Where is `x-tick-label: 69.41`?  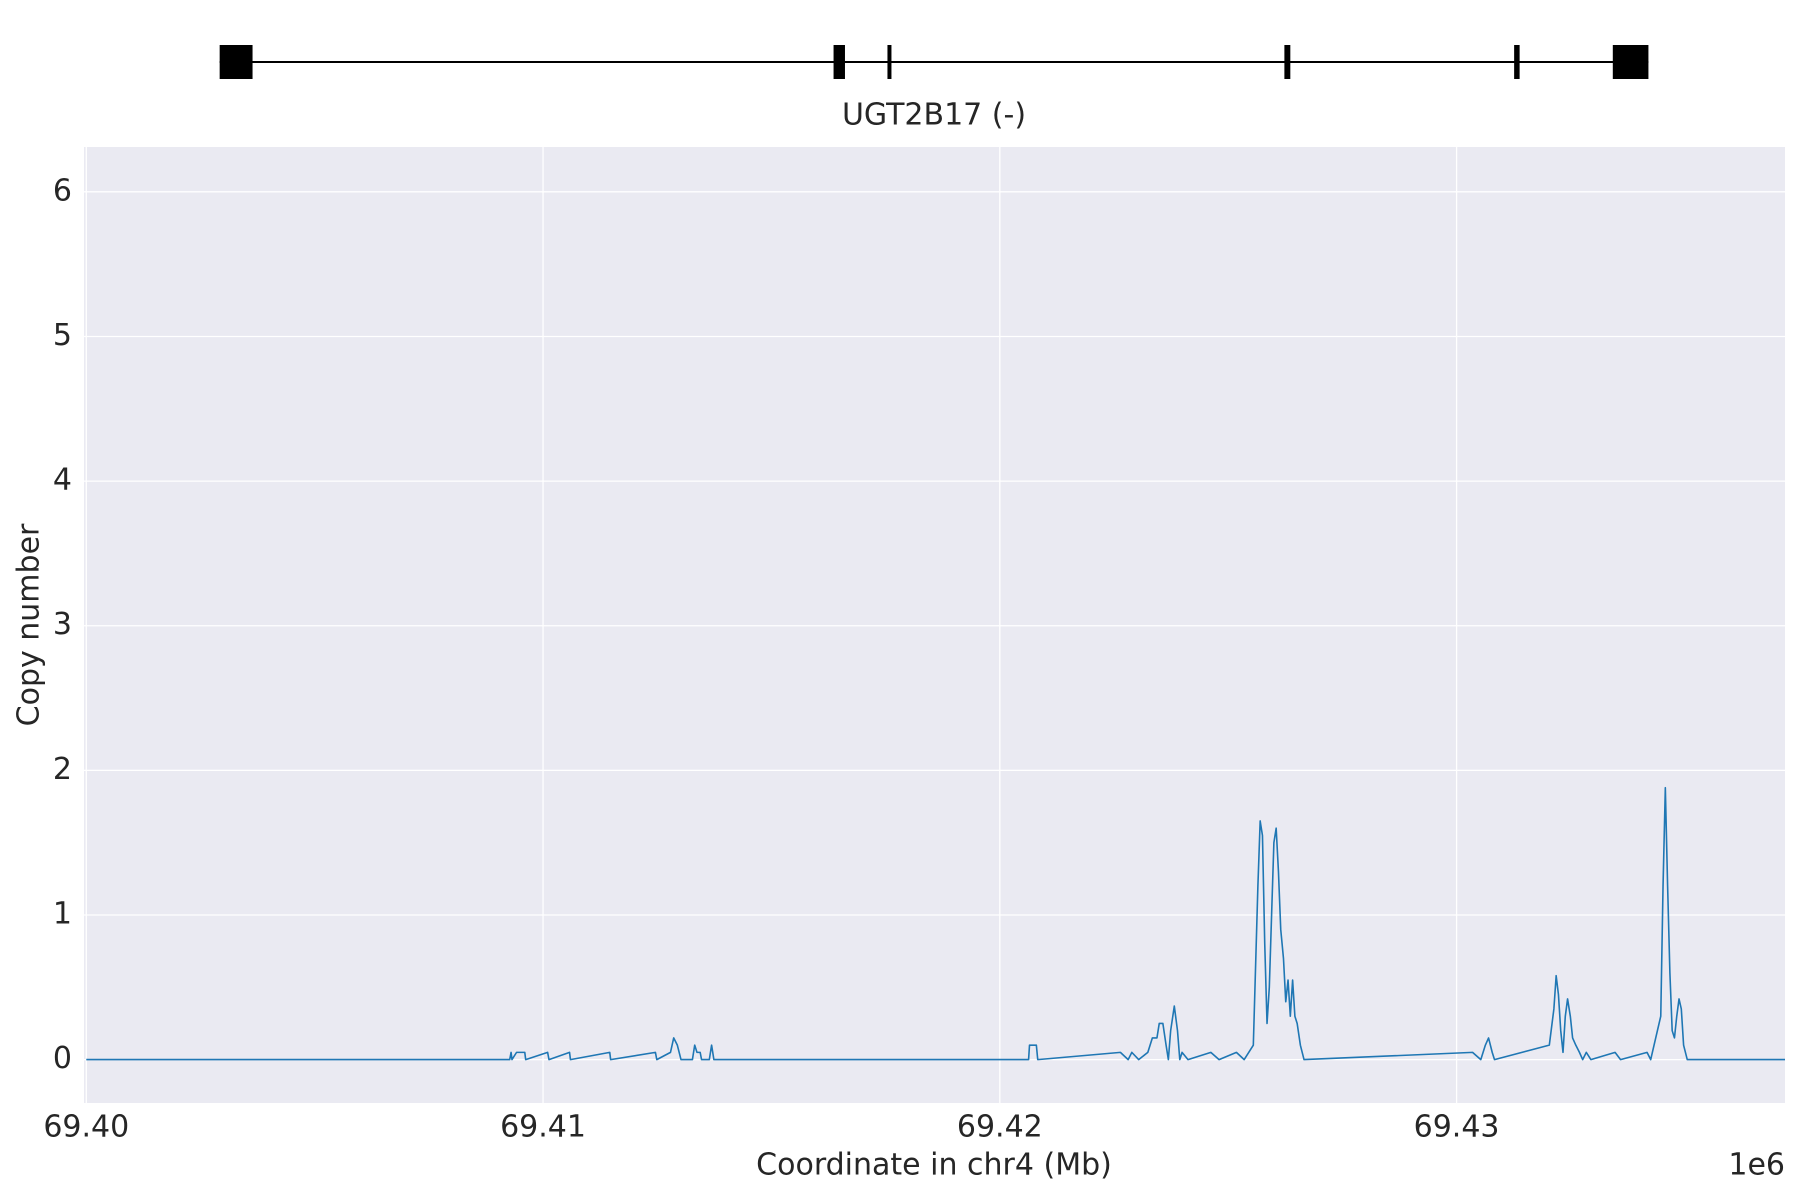
x-tick-label: 69.41 is located at coordinates (543, 1127).